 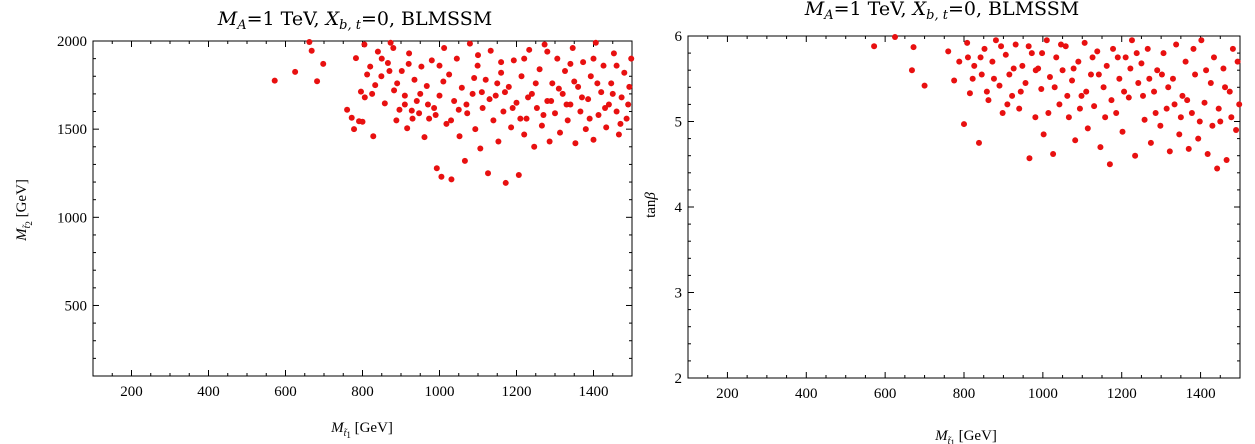 I want to click on right-x-tick-label: 600, so click(x=885, y=394).